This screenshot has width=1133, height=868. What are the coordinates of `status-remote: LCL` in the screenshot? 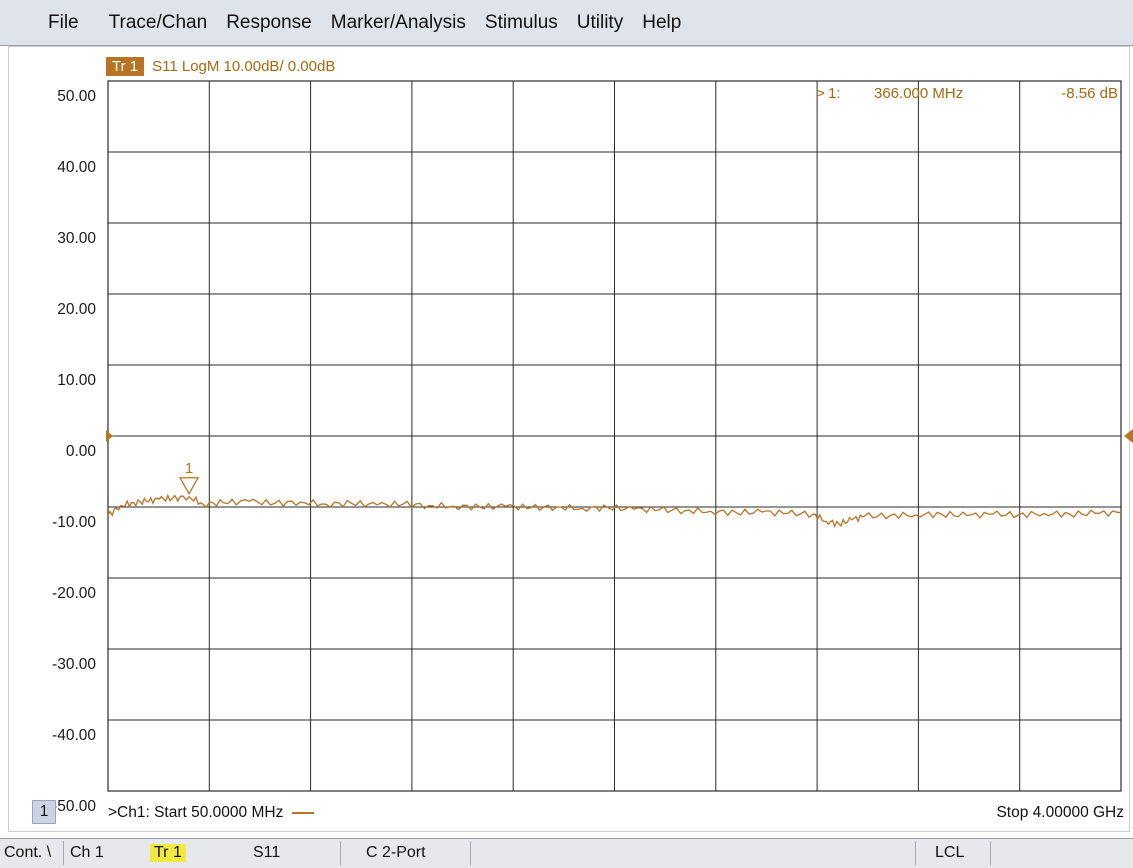 It's located at (950, 852).